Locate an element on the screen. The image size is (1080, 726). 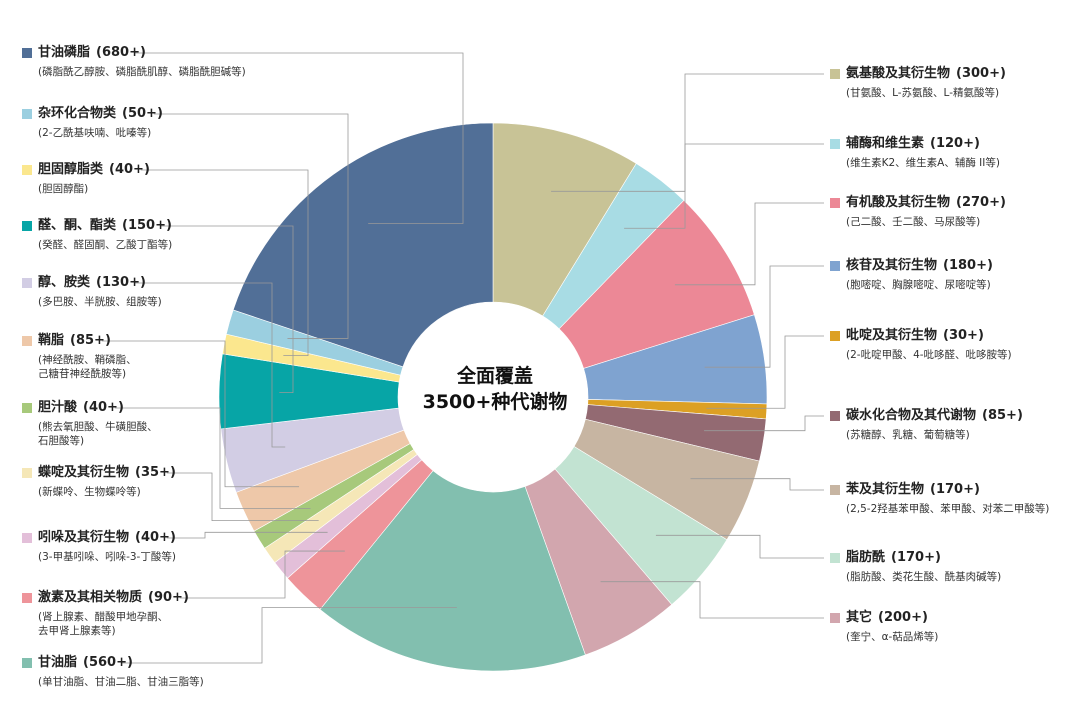
category-name: 胆汁酸 is located at coordinates (58, 407).